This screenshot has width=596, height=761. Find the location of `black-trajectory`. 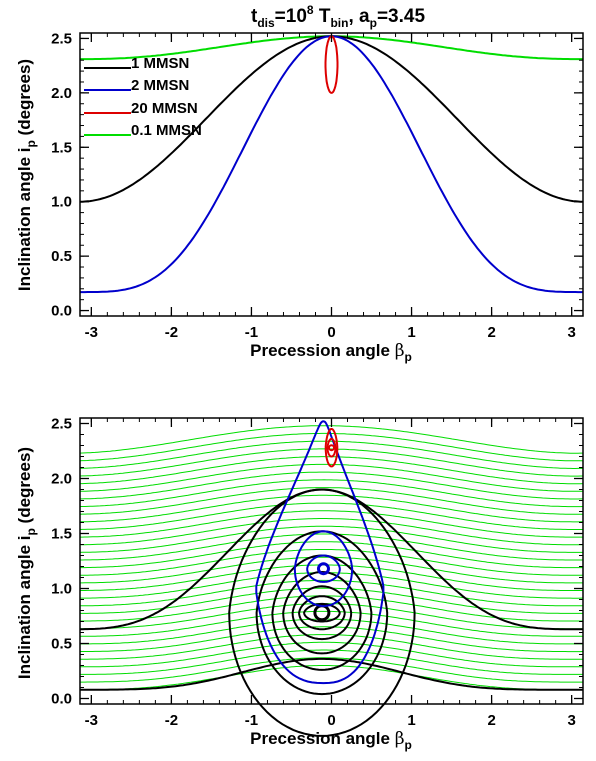

black-trajectory is located at coordinates (331, 674).